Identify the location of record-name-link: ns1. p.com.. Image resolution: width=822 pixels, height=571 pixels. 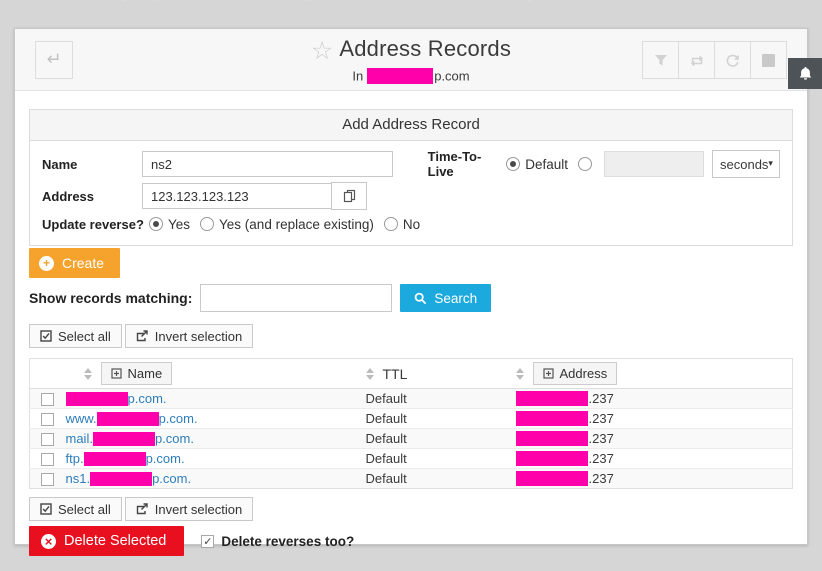
(128, 478).